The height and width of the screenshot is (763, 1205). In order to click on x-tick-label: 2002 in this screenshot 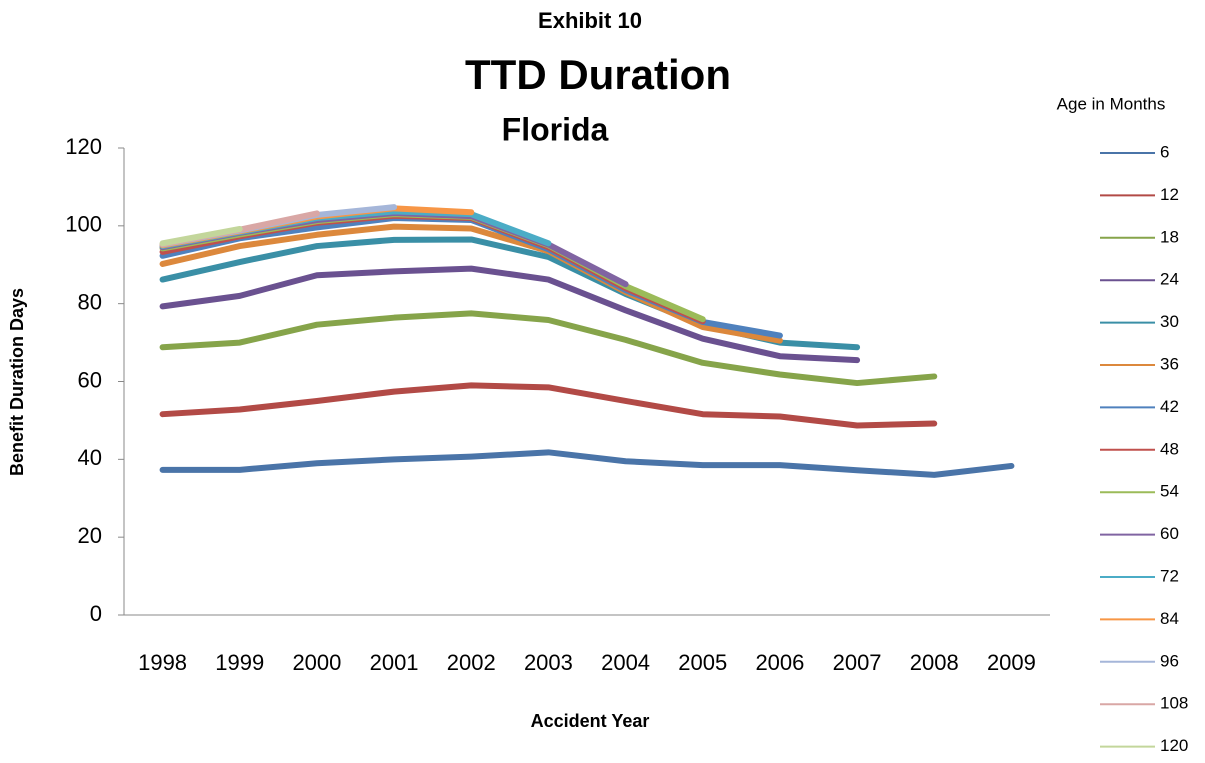, I will do `click(471, 662)`.